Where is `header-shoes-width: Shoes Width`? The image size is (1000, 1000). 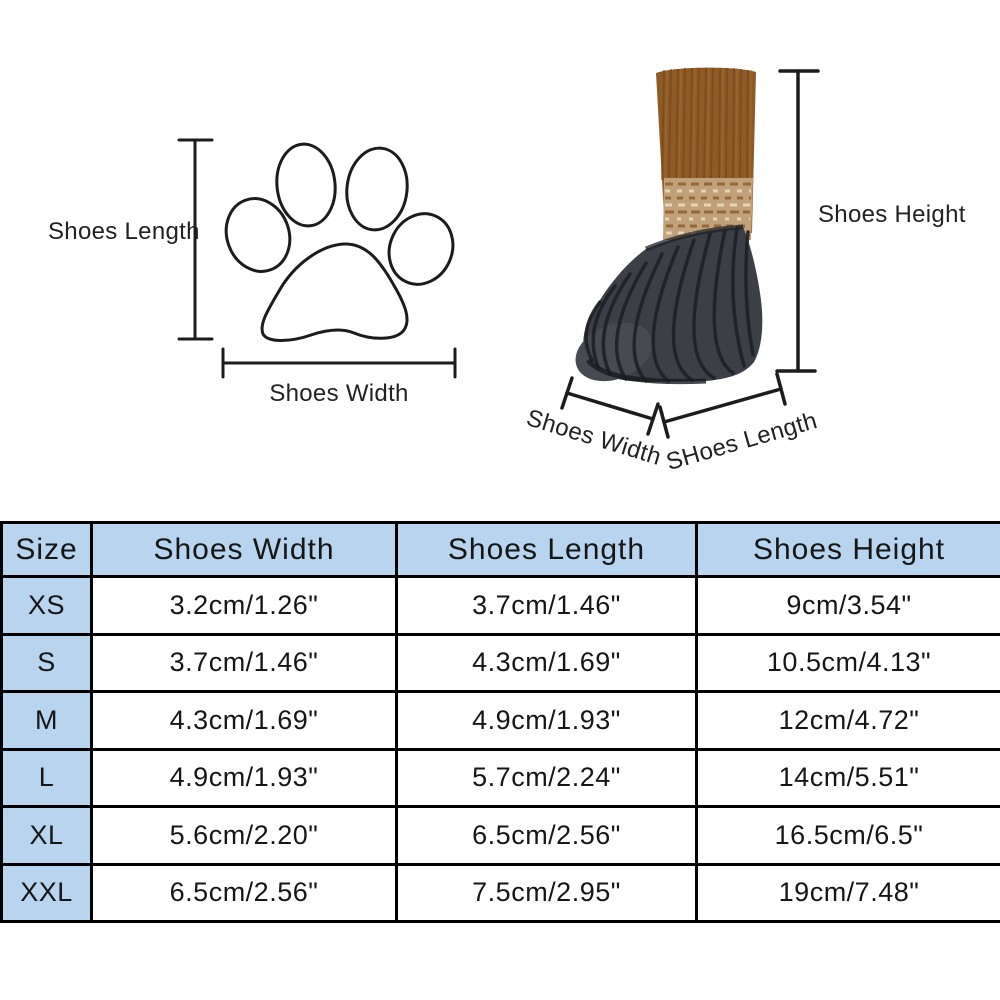
header-shoes-width: Shoes Width is located at coordinates (244, 549).